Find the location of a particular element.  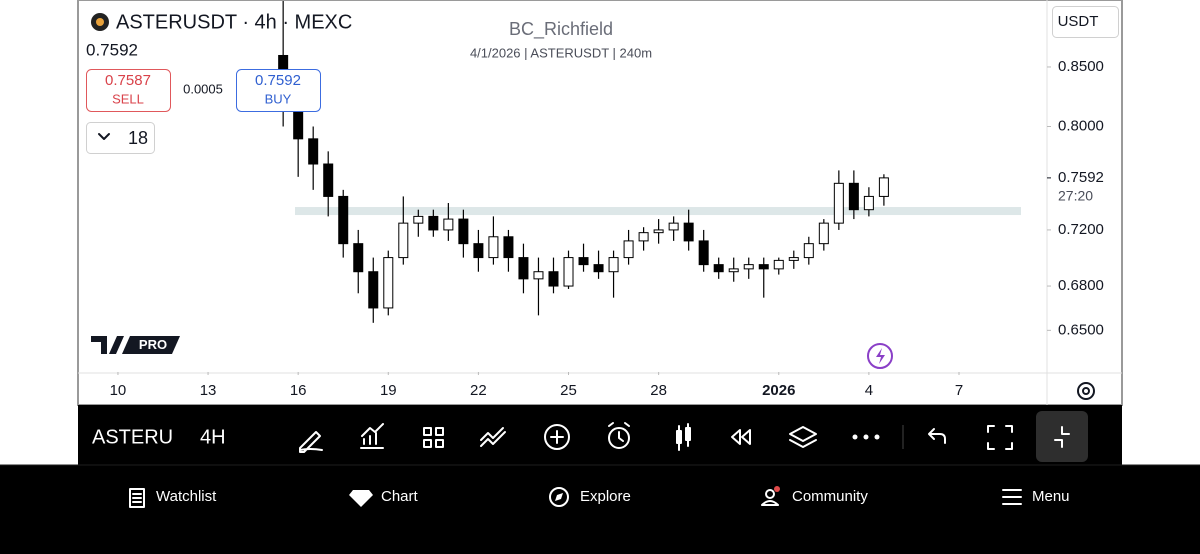

explore-needle is located at coordinates (559, 497).